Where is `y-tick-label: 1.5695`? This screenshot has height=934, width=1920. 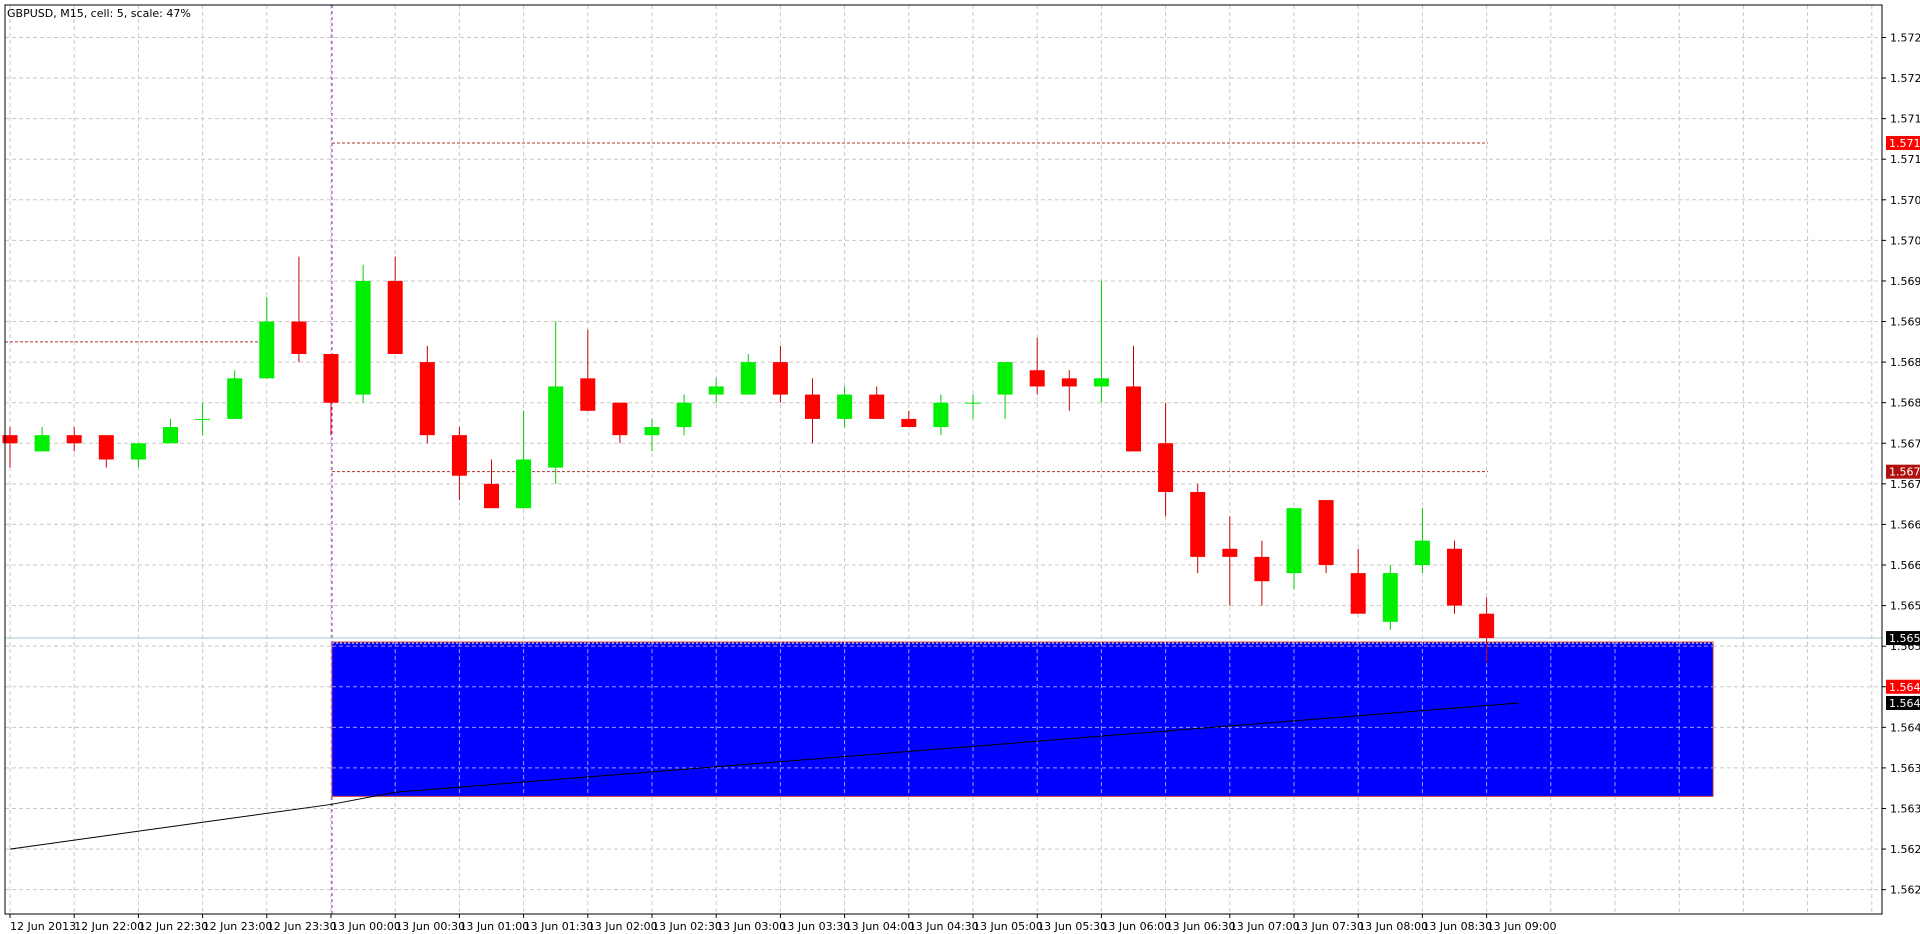 y-tick-label: 1.5695 is located at coordinates (1905, 281).